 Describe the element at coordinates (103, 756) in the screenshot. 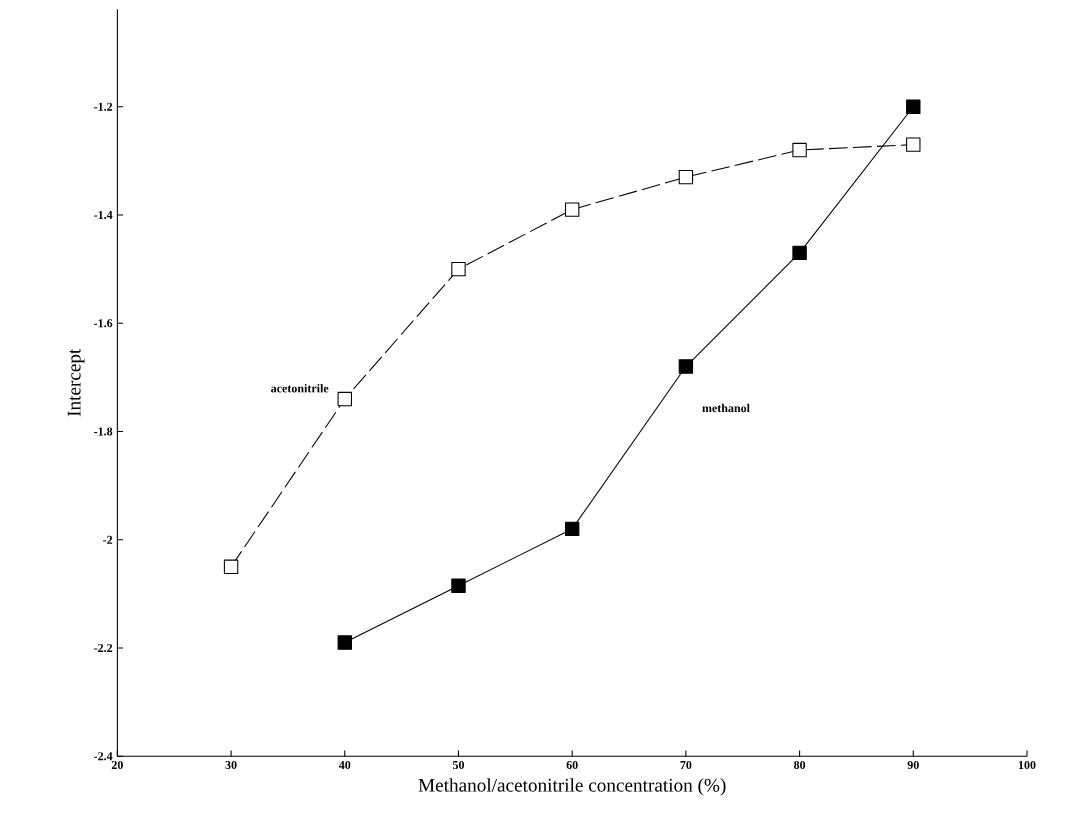

I see `y-tick-label: -2.4` at that location.